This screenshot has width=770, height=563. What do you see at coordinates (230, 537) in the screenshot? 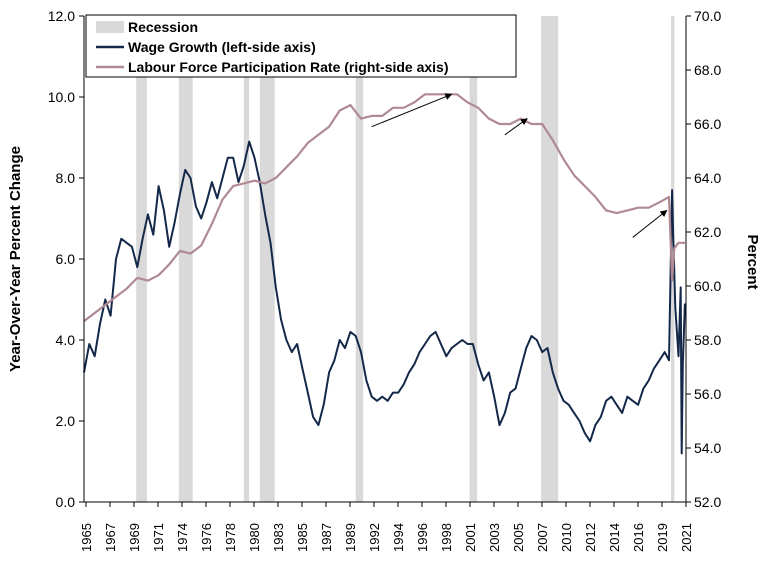
I see `x-tick-label: 1978` at bounding box center [230, 537].